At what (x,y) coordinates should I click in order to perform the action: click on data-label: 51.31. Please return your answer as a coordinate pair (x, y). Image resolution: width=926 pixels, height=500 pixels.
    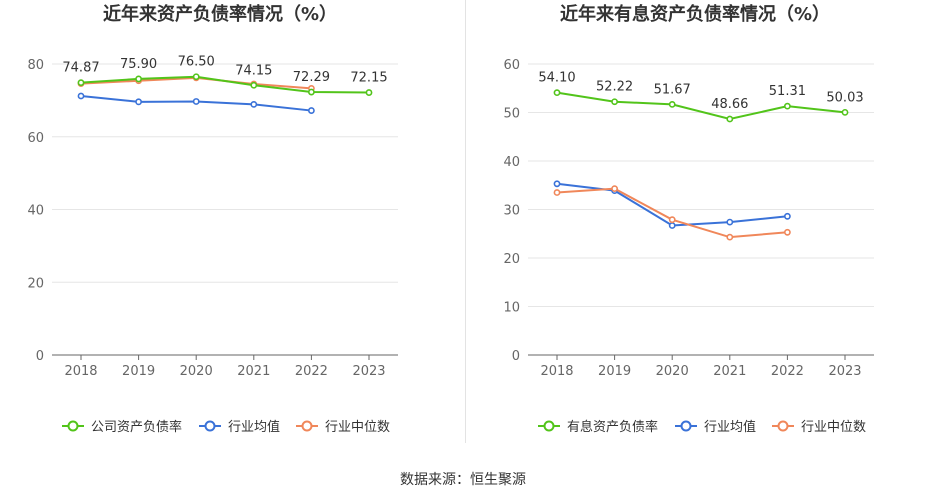
    Looking at the image, I should click on (787, 91).